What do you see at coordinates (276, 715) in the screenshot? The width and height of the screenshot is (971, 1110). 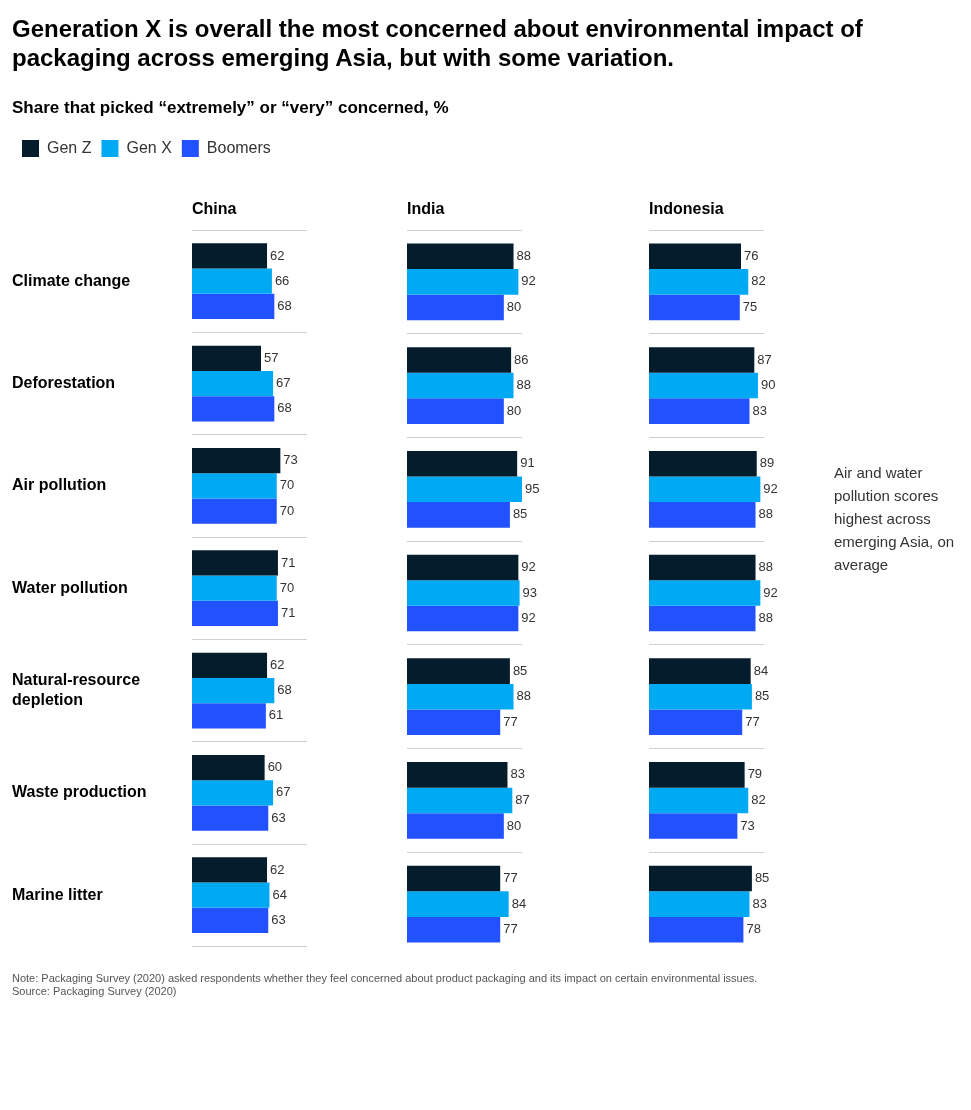 I see `data-label: 61` at bounding box center [276, 715].